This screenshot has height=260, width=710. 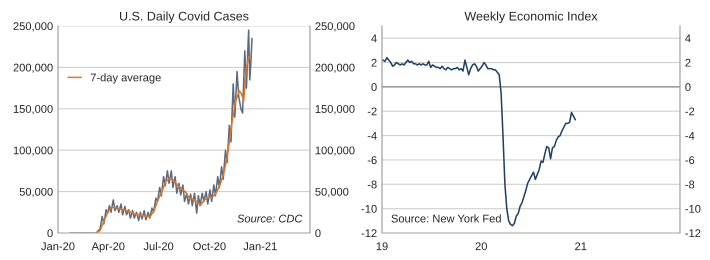 What do you see at coordinates (159, 246) in the screenshot?
I see `x-tick-label: Jul-20` at bounding box center [159, 246].